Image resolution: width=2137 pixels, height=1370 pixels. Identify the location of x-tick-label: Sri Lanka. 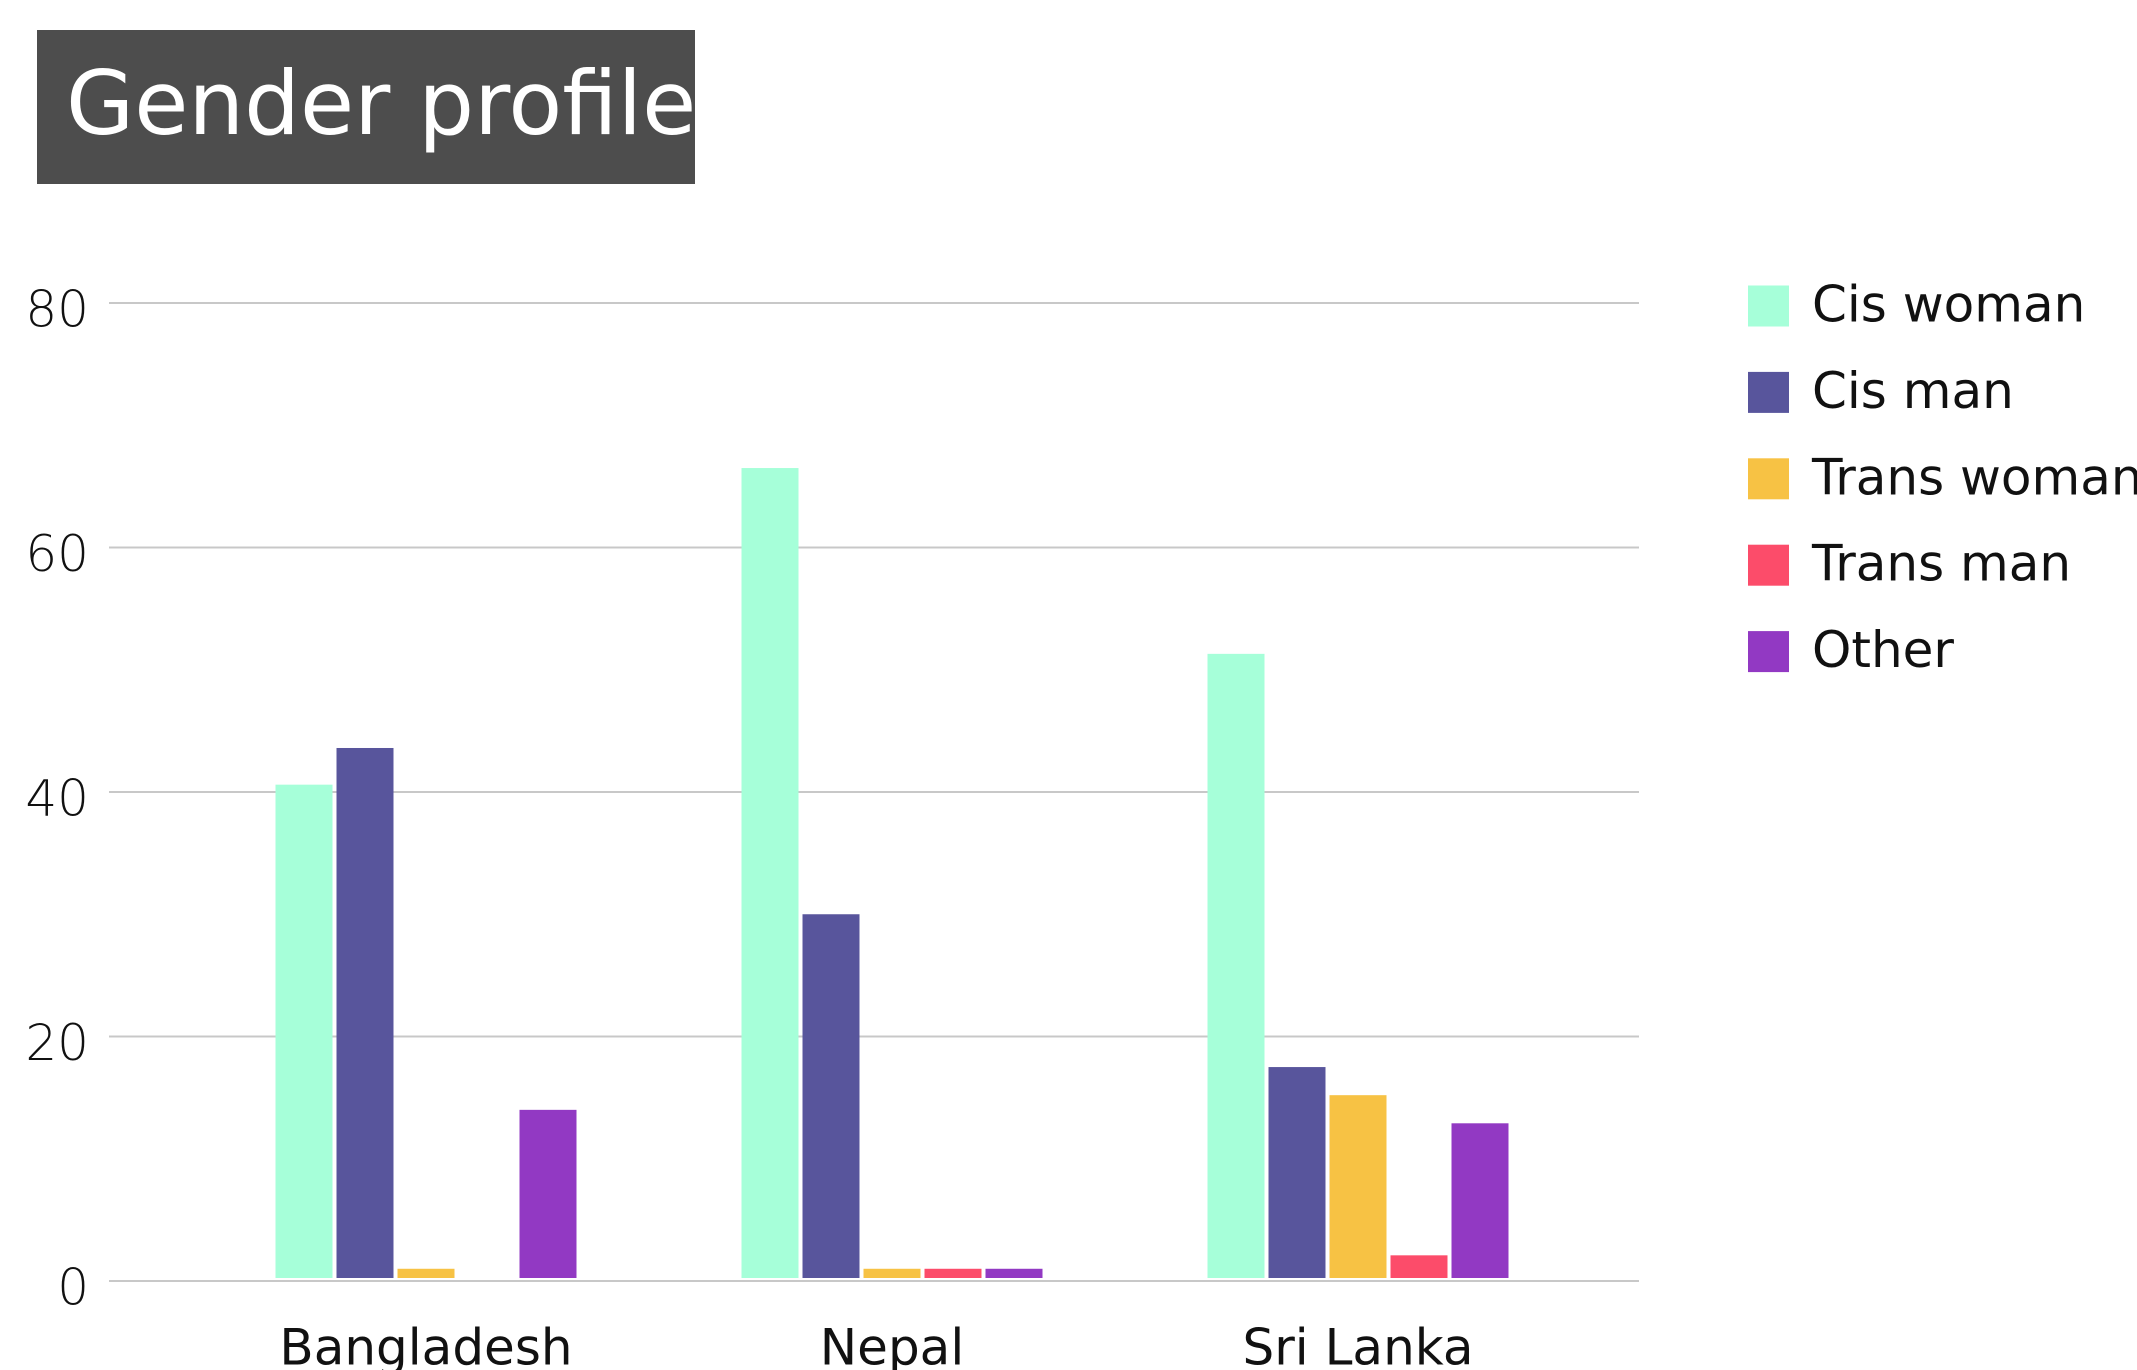
(1358, 1344).